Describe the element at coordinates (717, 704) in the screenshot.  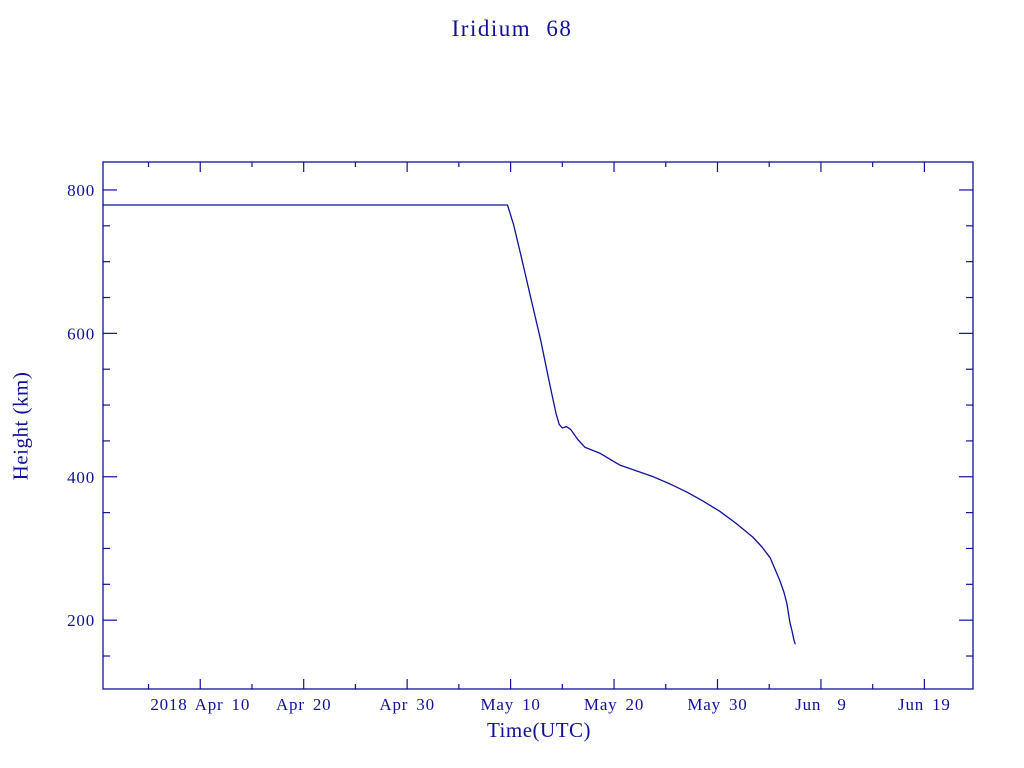
I see `x-tick-label: May 30` at that location.